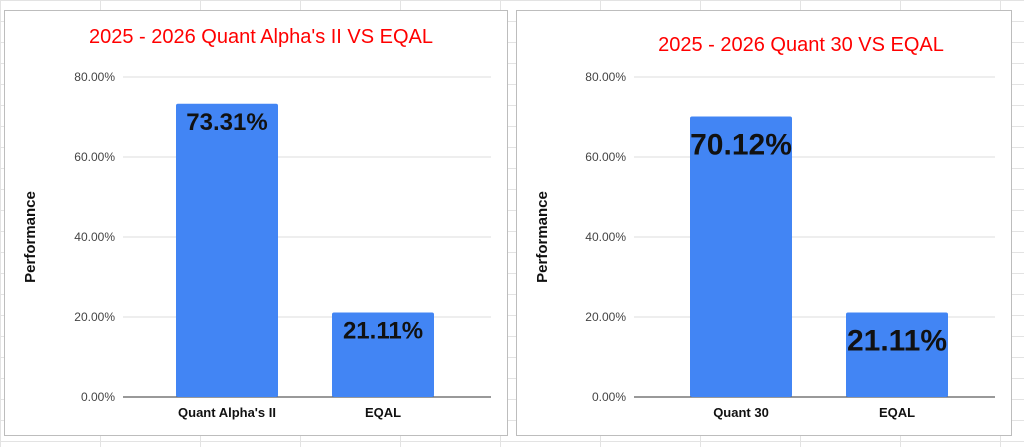 Image resolution: width=1024 pixels, height=447 pixels. What do you see at coordinates (801, 45) in the screenshot?
I see `chart-title: 2025 - 2026 Quant 30 VS EQAL` at bounding box center [801, 45].